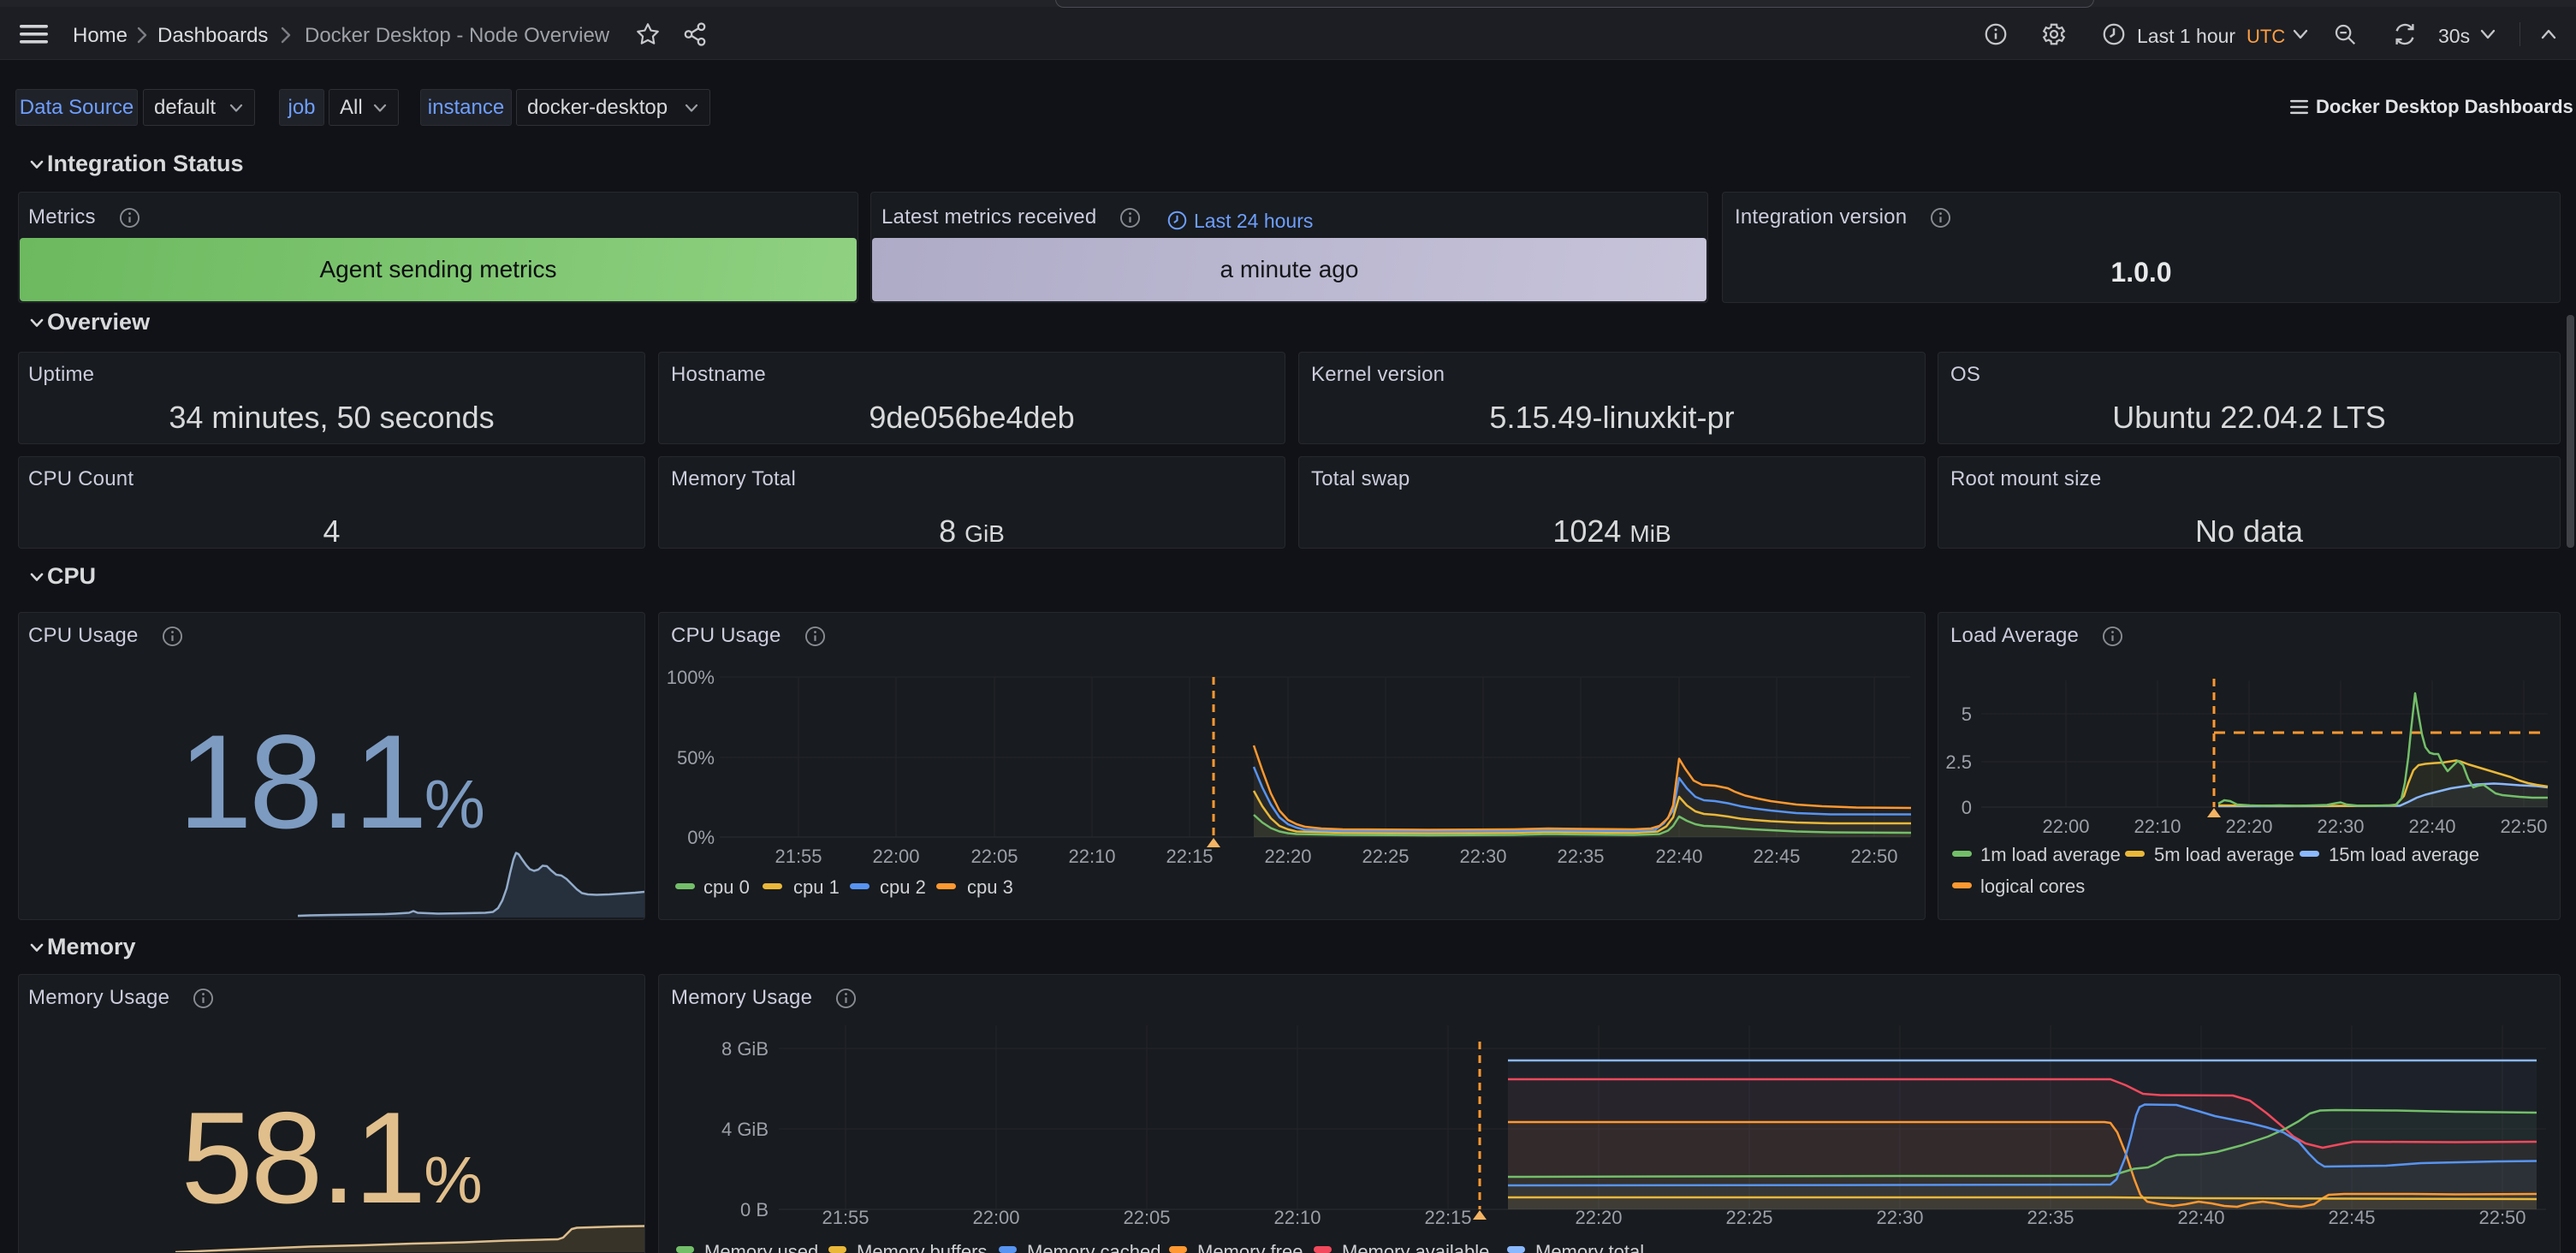 This screenshot has height=1253, width=2576. Describe the element at coordinates (754, 1209) in the screenshot. I see `svg-text: 0 B` at that location.